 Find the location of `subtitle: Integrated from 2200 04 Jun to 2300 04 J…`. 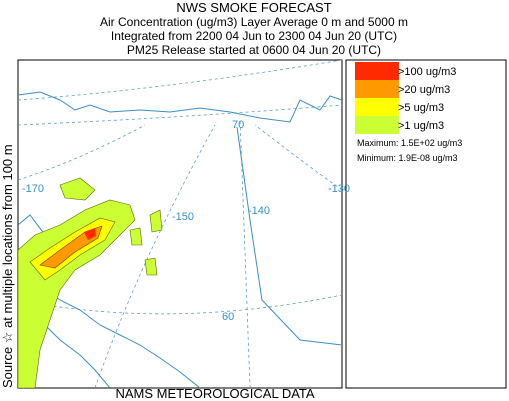

subtitle: Integrated from 2200 04 Jun to 2300 04 J… is located at coordinates (254, 36).